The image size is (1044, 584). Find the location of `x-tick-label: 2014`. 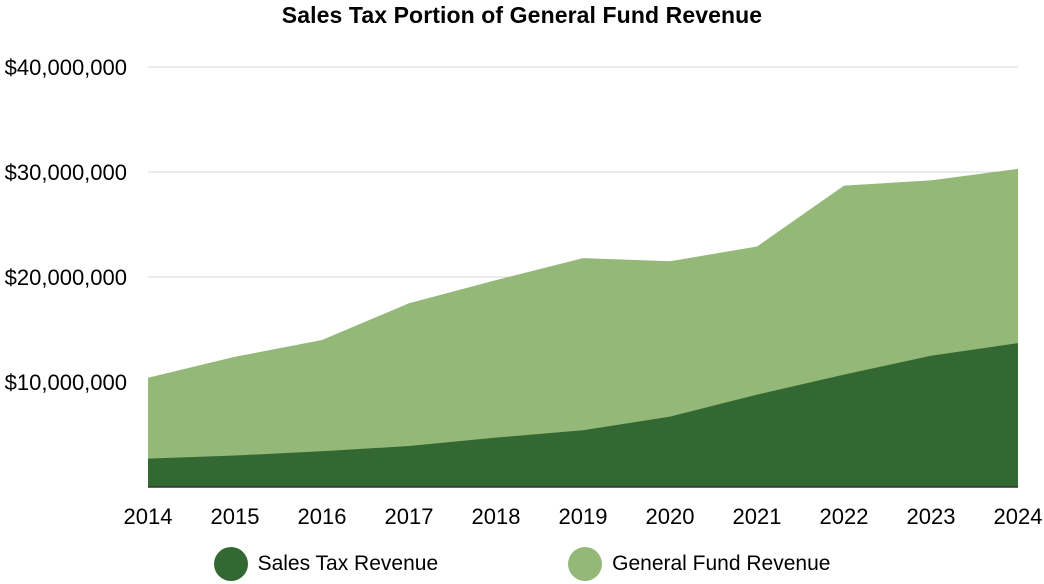

x-tick-label: 2014 is located at coordinates (148, 516).